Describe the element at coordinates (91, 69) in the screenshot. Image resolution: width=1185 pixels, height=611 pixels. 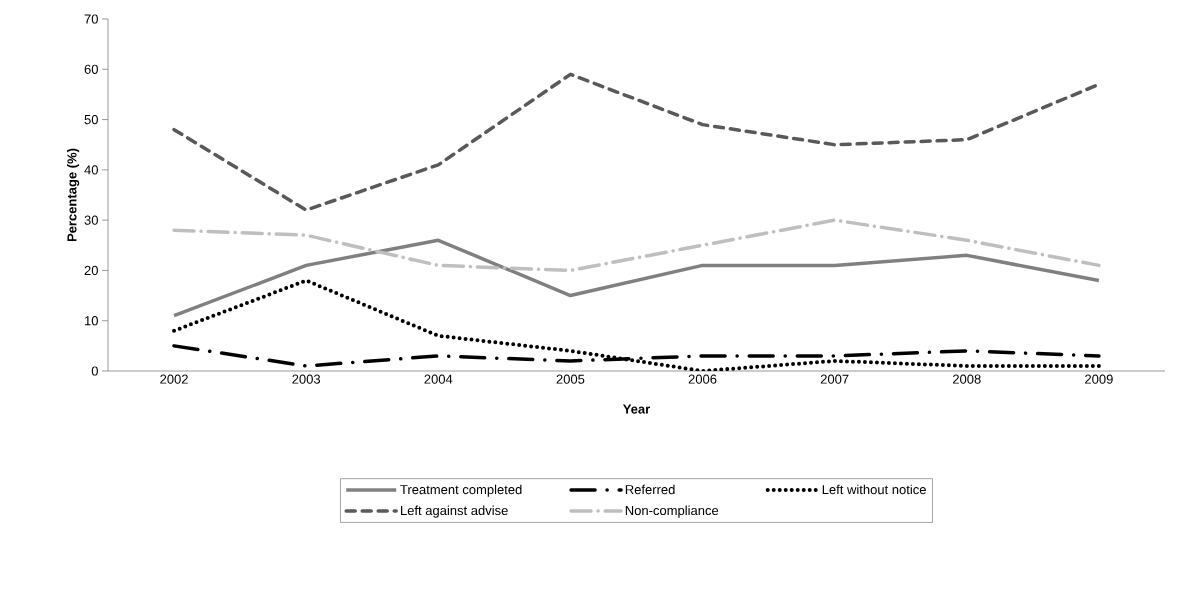
I see `y-tick-label: 60` at that location.